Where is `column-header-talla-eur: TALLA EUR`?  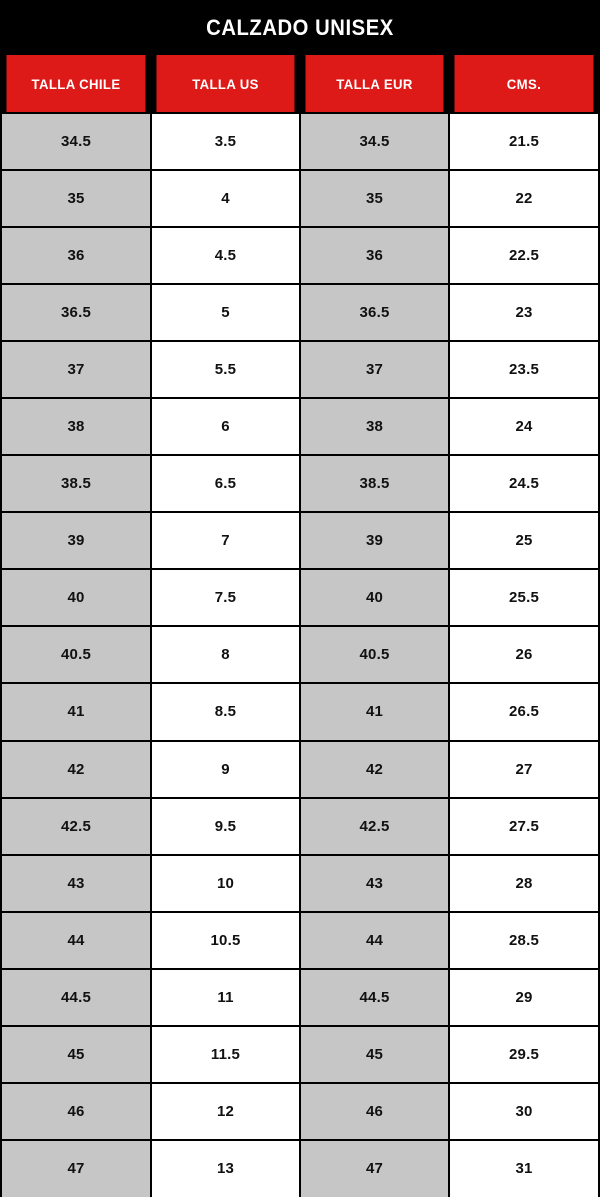
column-header-talla-eur: TALLA EUR is located at coordinates (375, 84).